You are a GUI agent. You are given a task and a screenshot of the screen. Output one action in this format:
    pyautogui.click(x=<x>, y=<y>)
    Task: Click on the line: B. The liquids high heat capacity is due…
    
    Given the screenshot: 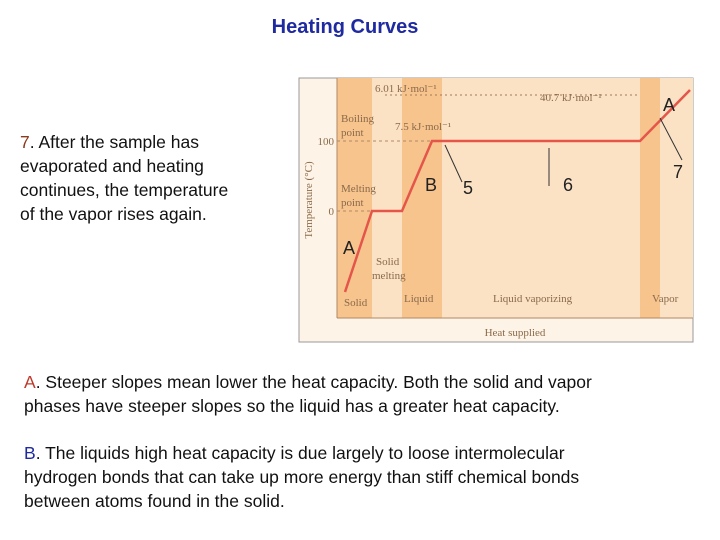 What is the action you would take?
    pyautogui.click(x=301, y=453)
    